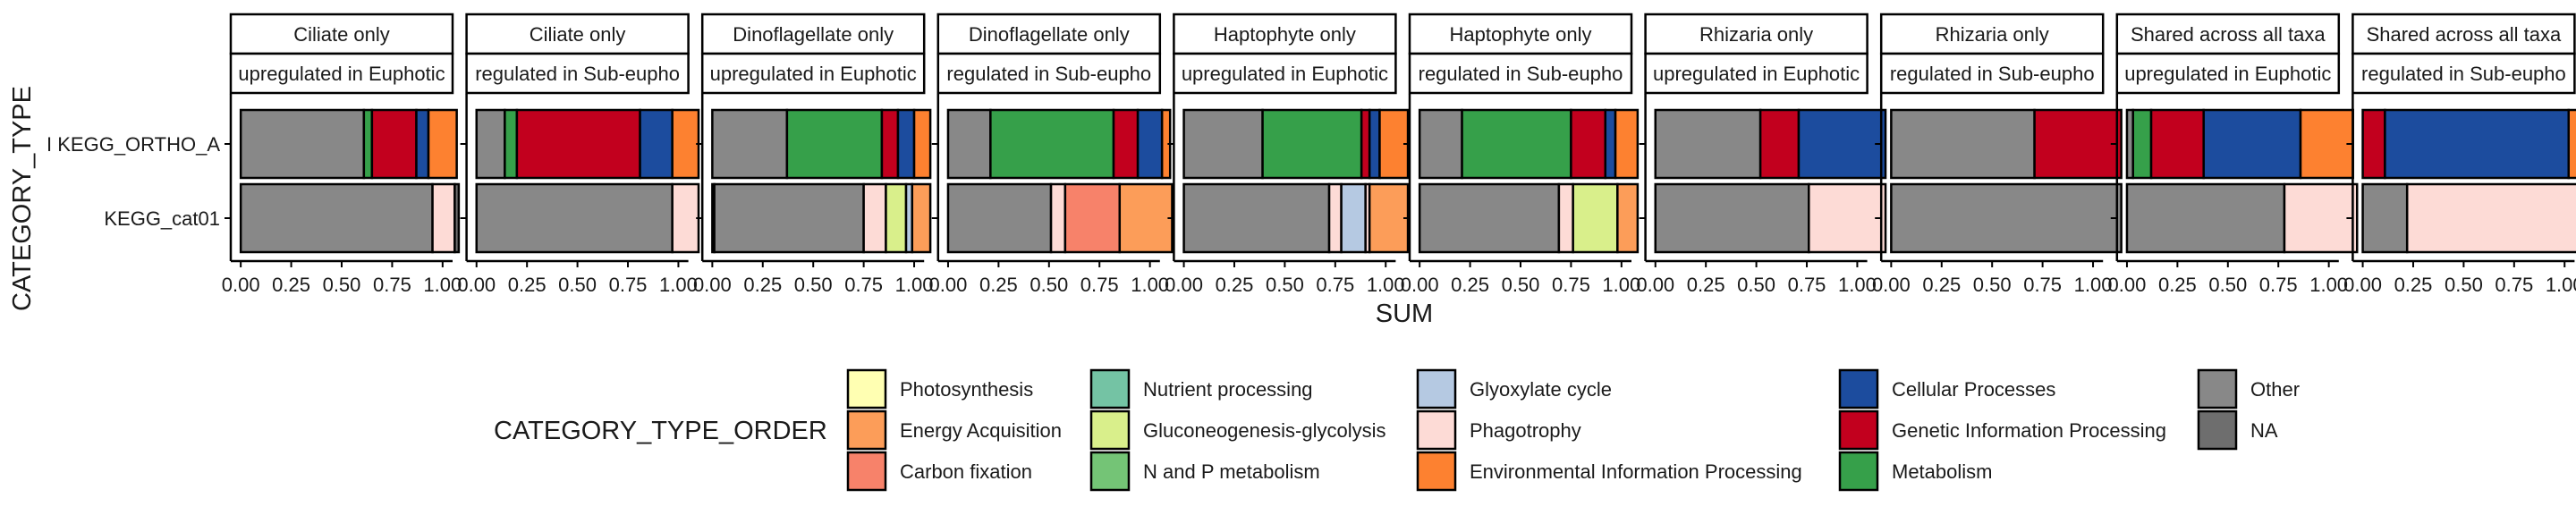 The width and height of the screenshot is (2576, 515). I want to click on legend-item: Gluconeogenesis-glycolysis, so click(1237, 430).